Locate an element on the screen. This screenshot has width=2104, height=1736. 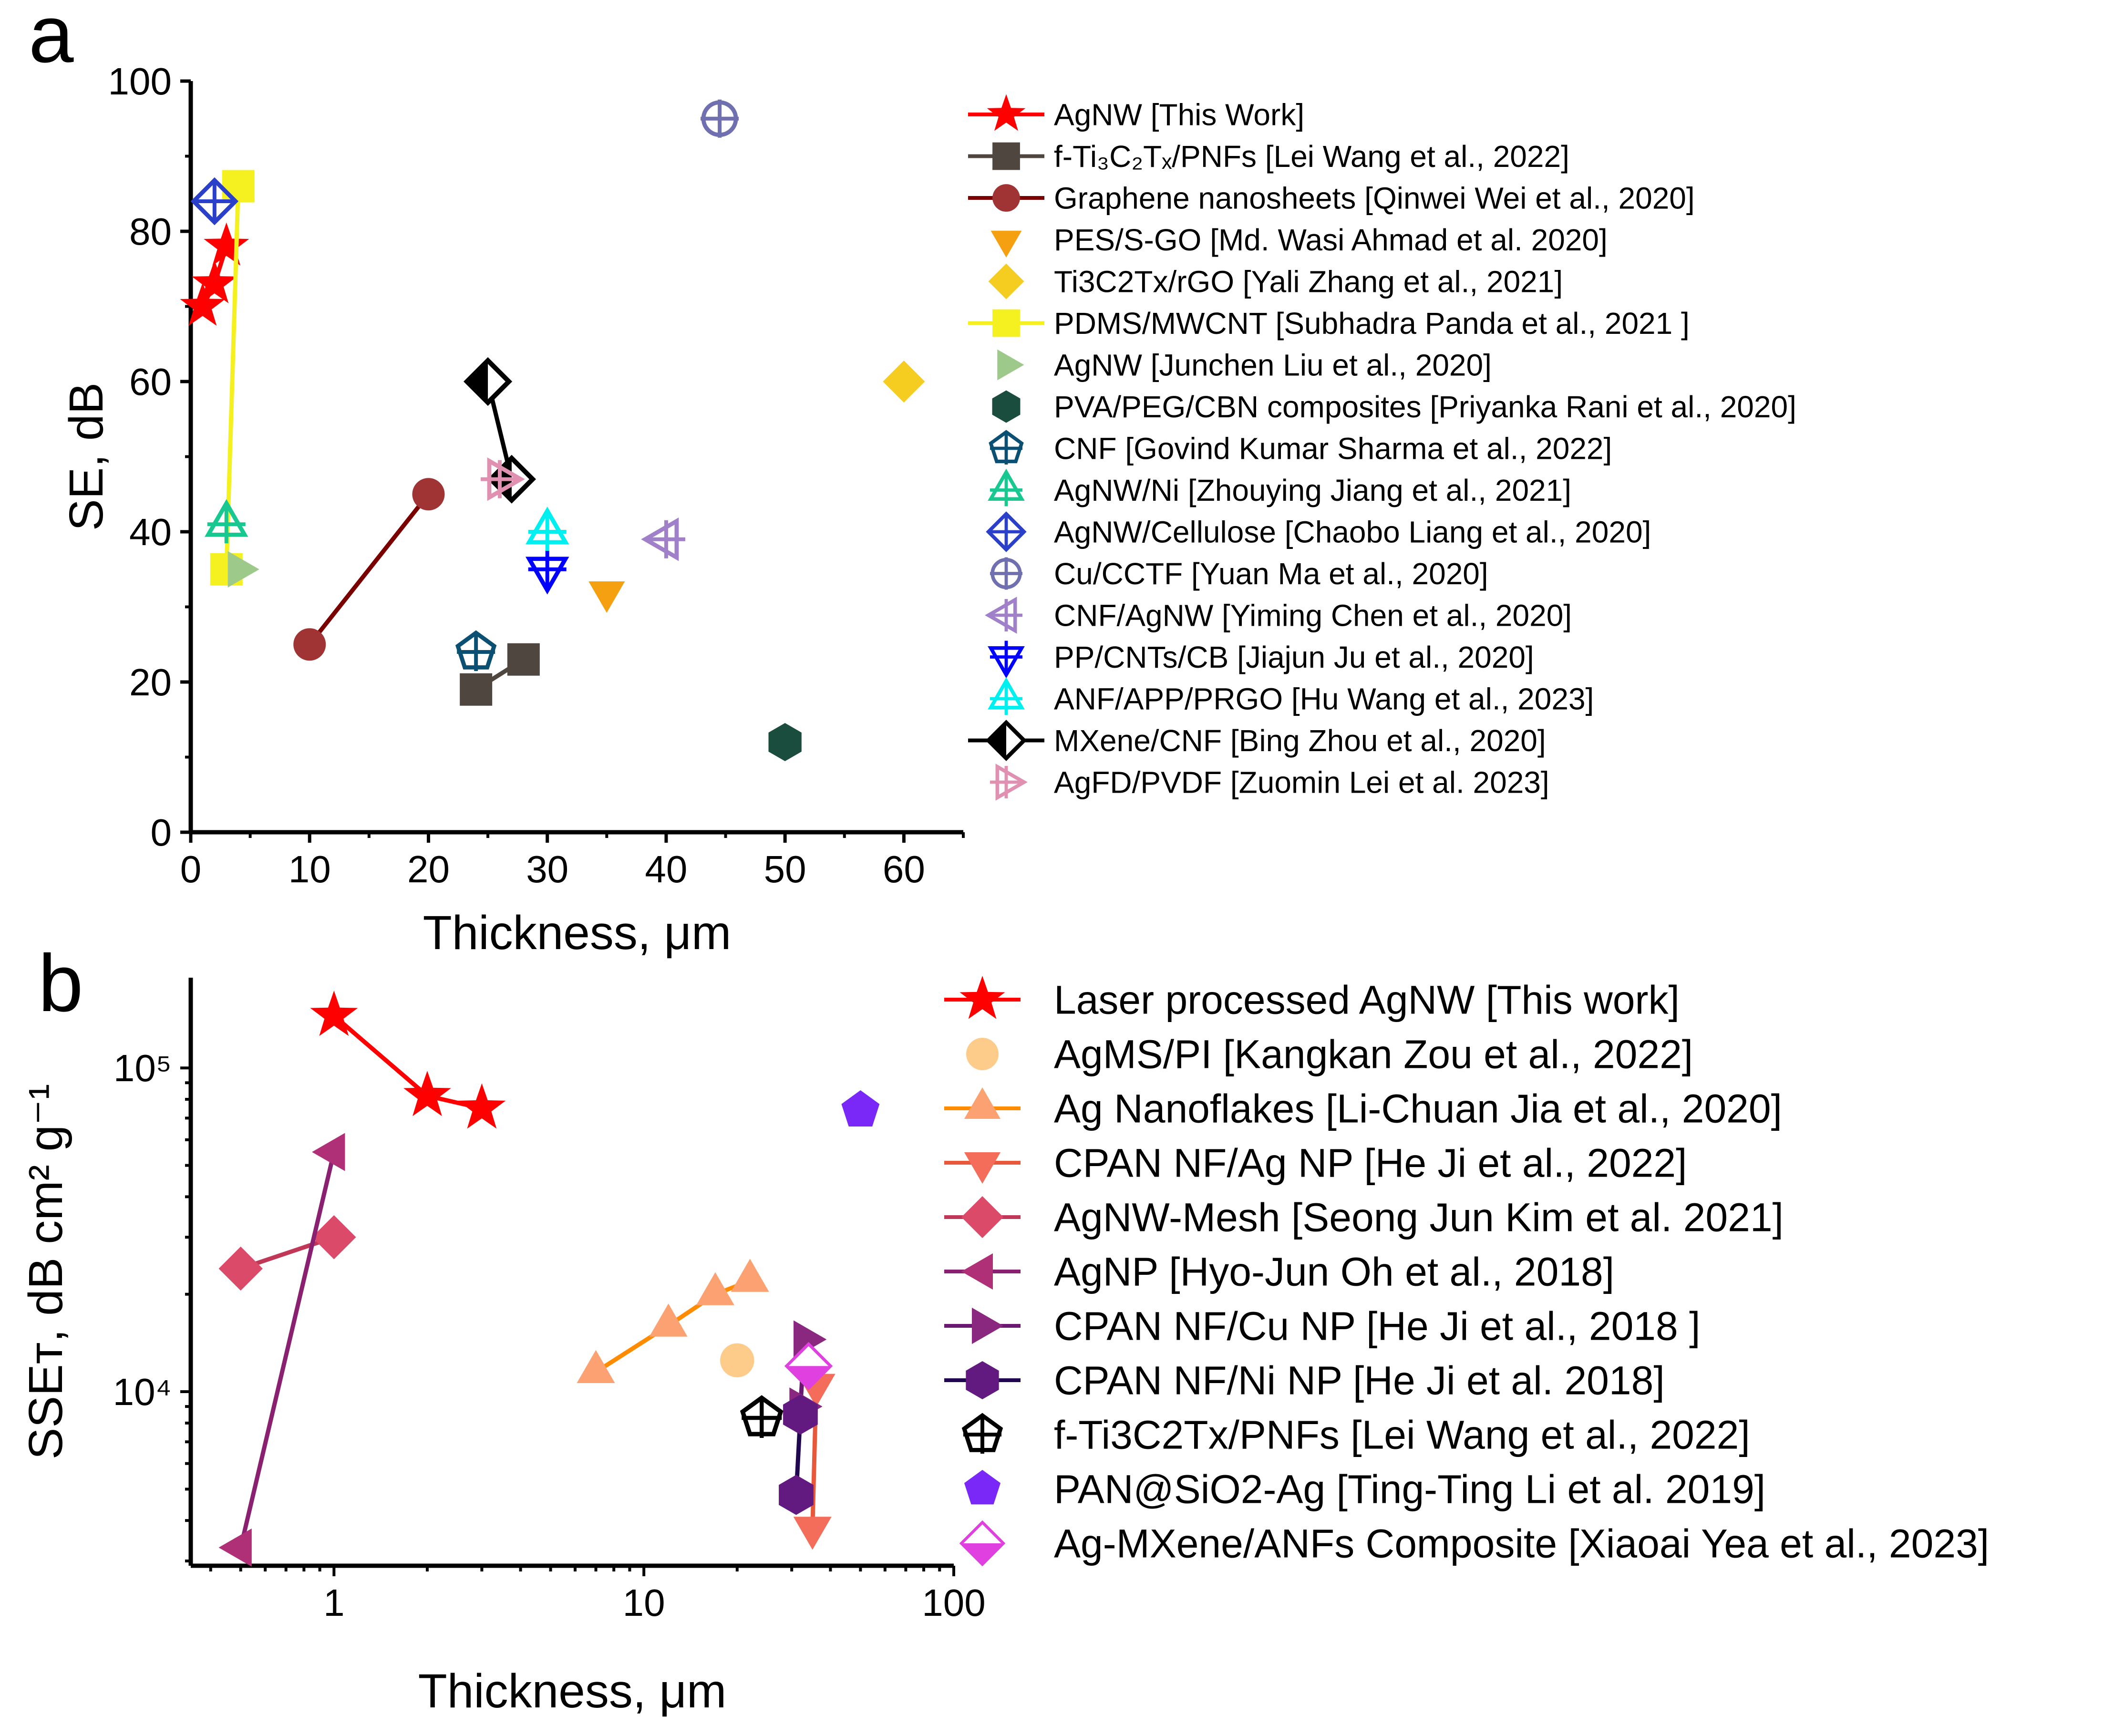
legend-label: PP/CNTs/CB [Jiajun Ju et al., 2020] is located at coordinates (1294, 657).